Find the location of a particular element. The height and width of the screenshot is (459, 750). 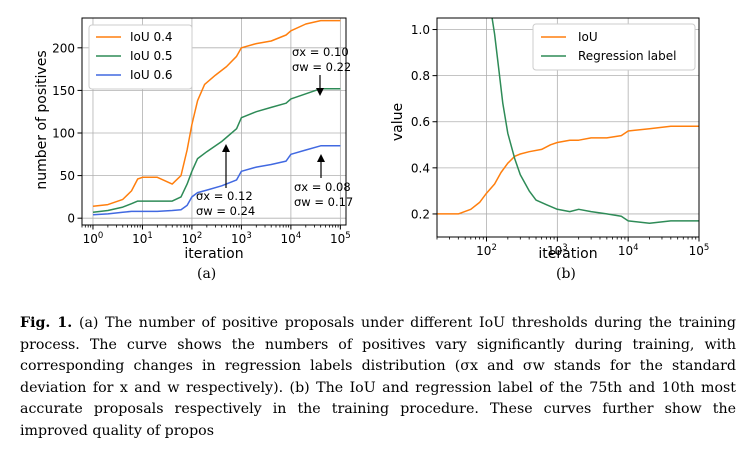

svg-text: σw = 0.24 is located at coordinates (225, 211).